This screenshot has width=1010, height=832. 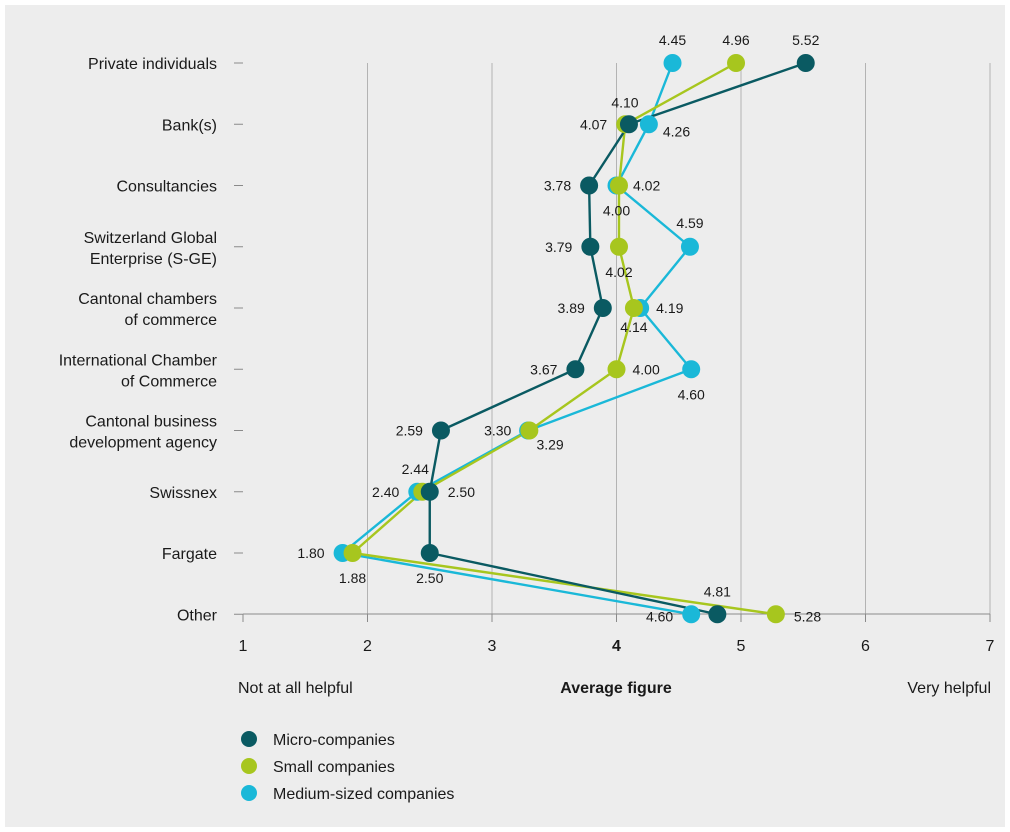 I want to click on data-label: 4.19, so click(x=669, y=308).